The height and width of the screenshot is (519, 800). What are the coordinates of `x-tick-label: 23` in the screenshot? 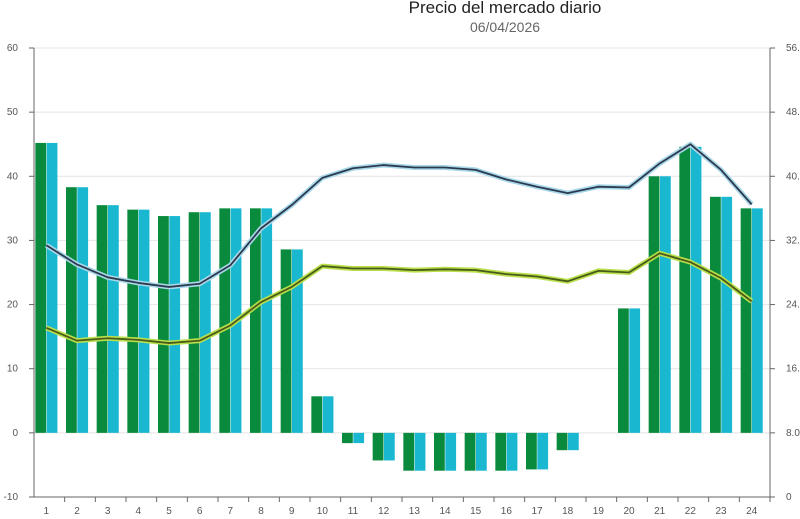 It's located at (721, 511).